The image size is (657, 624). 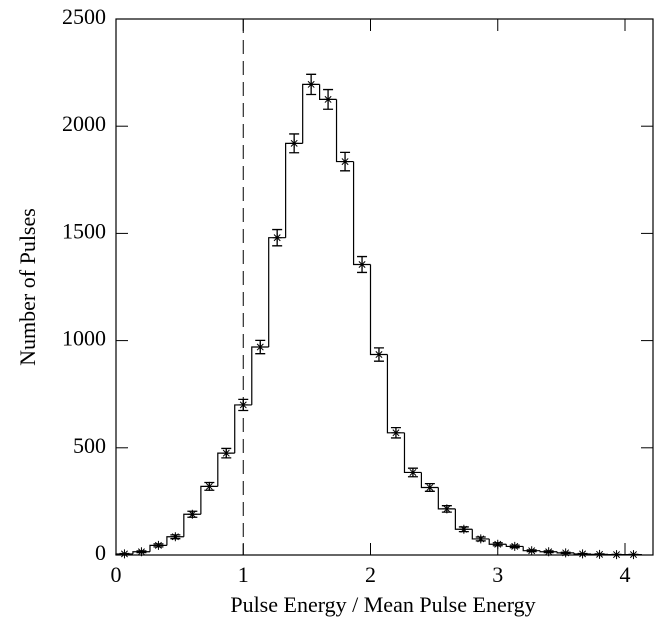 What do you see at coordinates (100, 552) in the screenshot?
I see `y-tick-label: 0` at bounding box center [100, 552].